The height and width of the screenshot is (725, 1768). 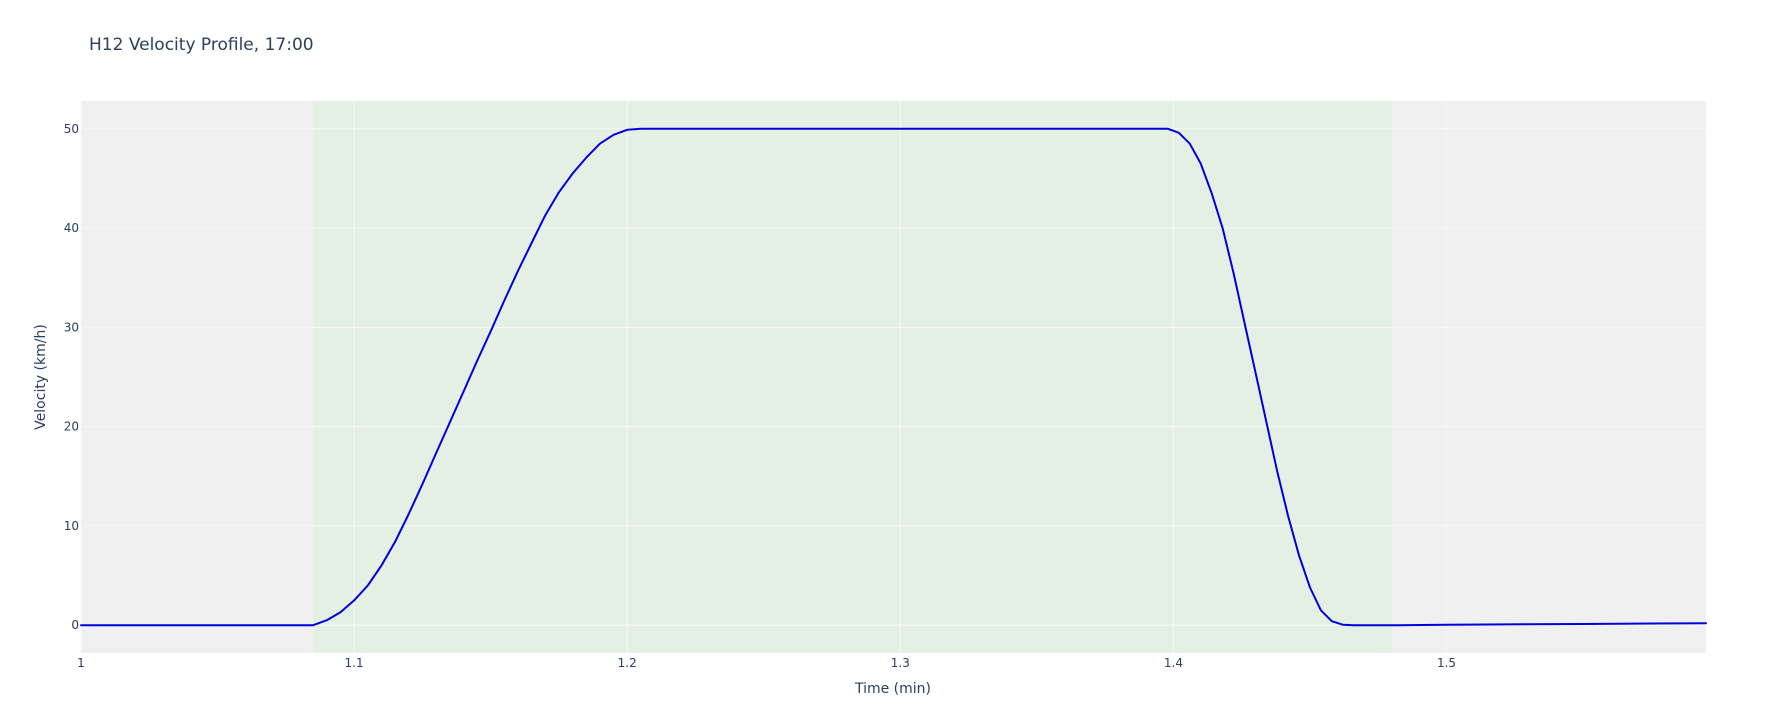 What do you see at coordinates (71, 427) in the screenshot?
I see `y-tick-label: 20` at bounding box center [71, 427].